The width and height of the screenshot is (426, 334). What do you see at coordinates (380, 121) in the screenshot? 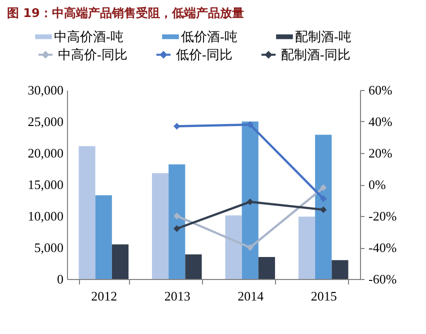
I see `y2-tick-label: 40%` at bounding box center [380, 121].